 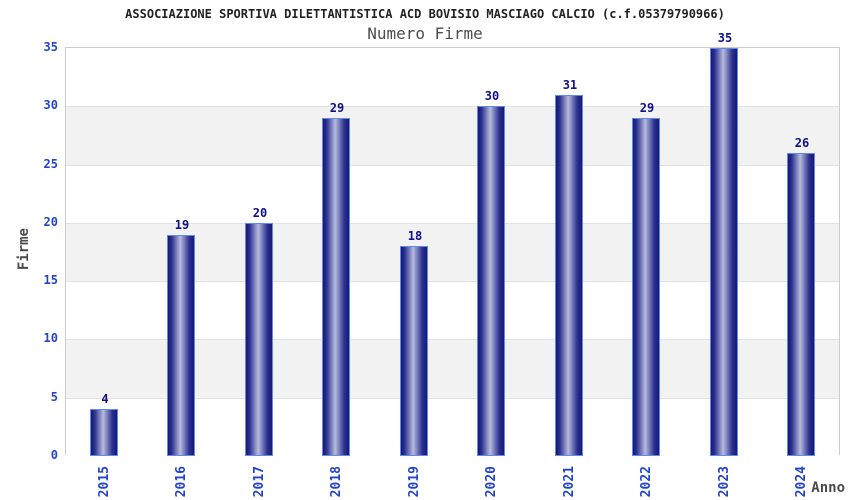 I want to click on x-tick-label: 2015, so click(x=104, y=482).